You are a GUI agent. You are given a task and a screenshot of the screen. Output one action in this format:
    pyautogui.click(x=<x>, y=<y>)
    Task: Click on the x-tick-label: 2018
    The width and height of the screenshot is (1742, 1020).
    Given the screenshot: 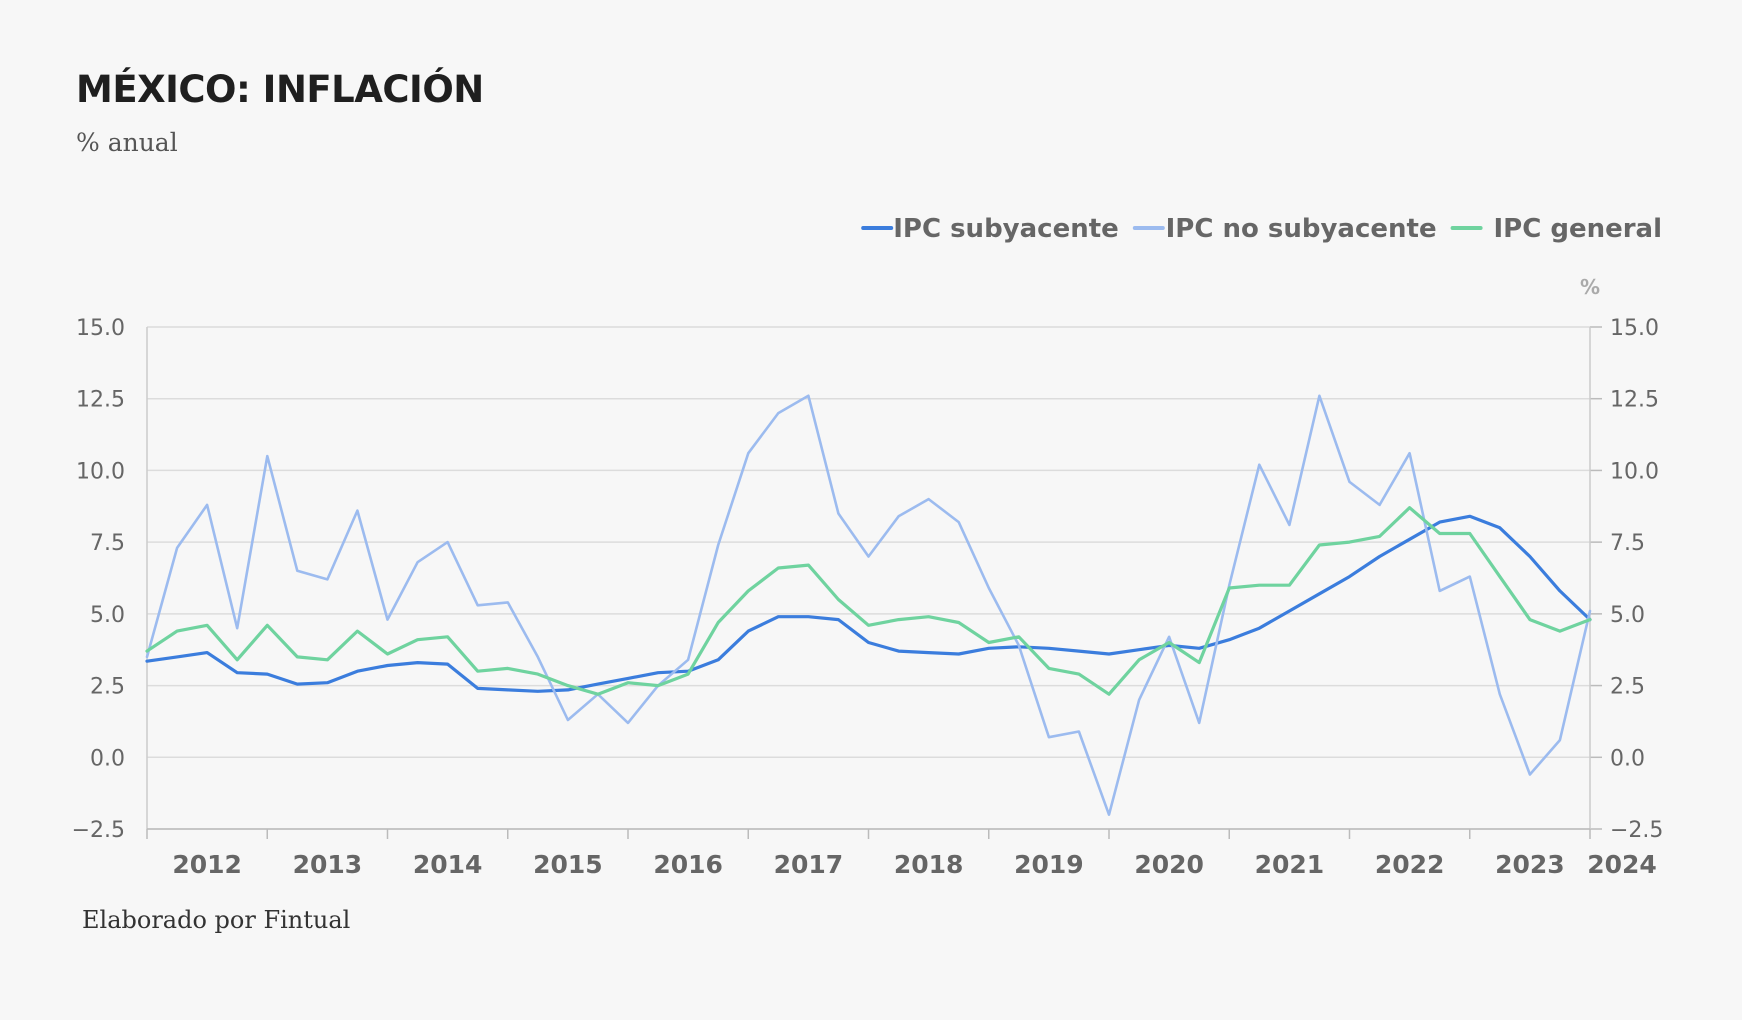 What is the action you would take?
    pyautogui.click(x=929, y=864)
    